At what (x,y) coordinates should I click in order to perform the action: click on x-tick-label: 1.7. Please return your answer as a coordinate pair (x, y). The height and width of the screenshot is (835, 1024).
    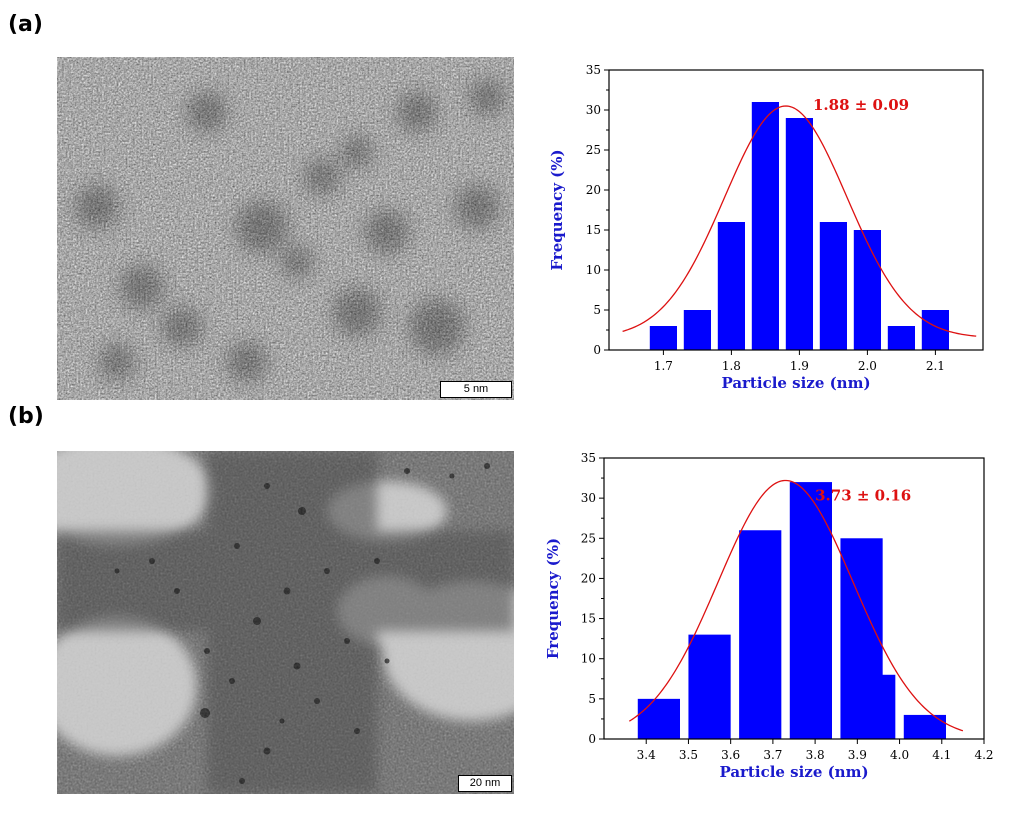
    Looking at the image, I should click on (663, 366).